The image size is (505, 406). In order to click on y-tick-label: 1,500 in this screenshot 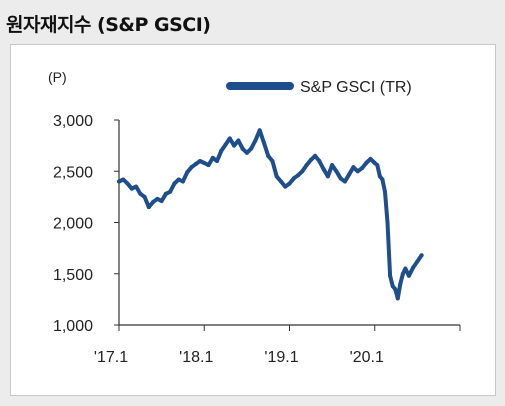, I will do `click(73, 275)`.